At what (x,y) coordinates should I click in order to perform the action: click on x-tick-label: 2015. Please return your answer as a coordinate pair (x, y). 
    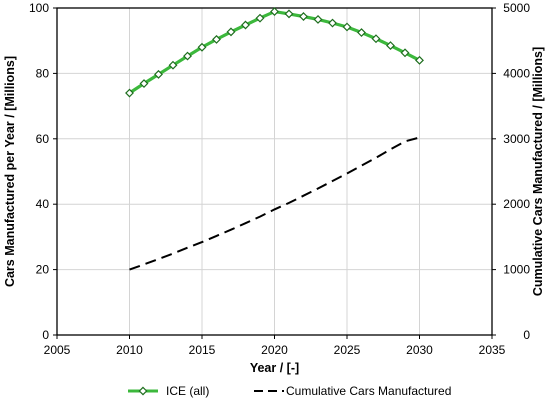
    Looking at the image, I should click on (202, 350).